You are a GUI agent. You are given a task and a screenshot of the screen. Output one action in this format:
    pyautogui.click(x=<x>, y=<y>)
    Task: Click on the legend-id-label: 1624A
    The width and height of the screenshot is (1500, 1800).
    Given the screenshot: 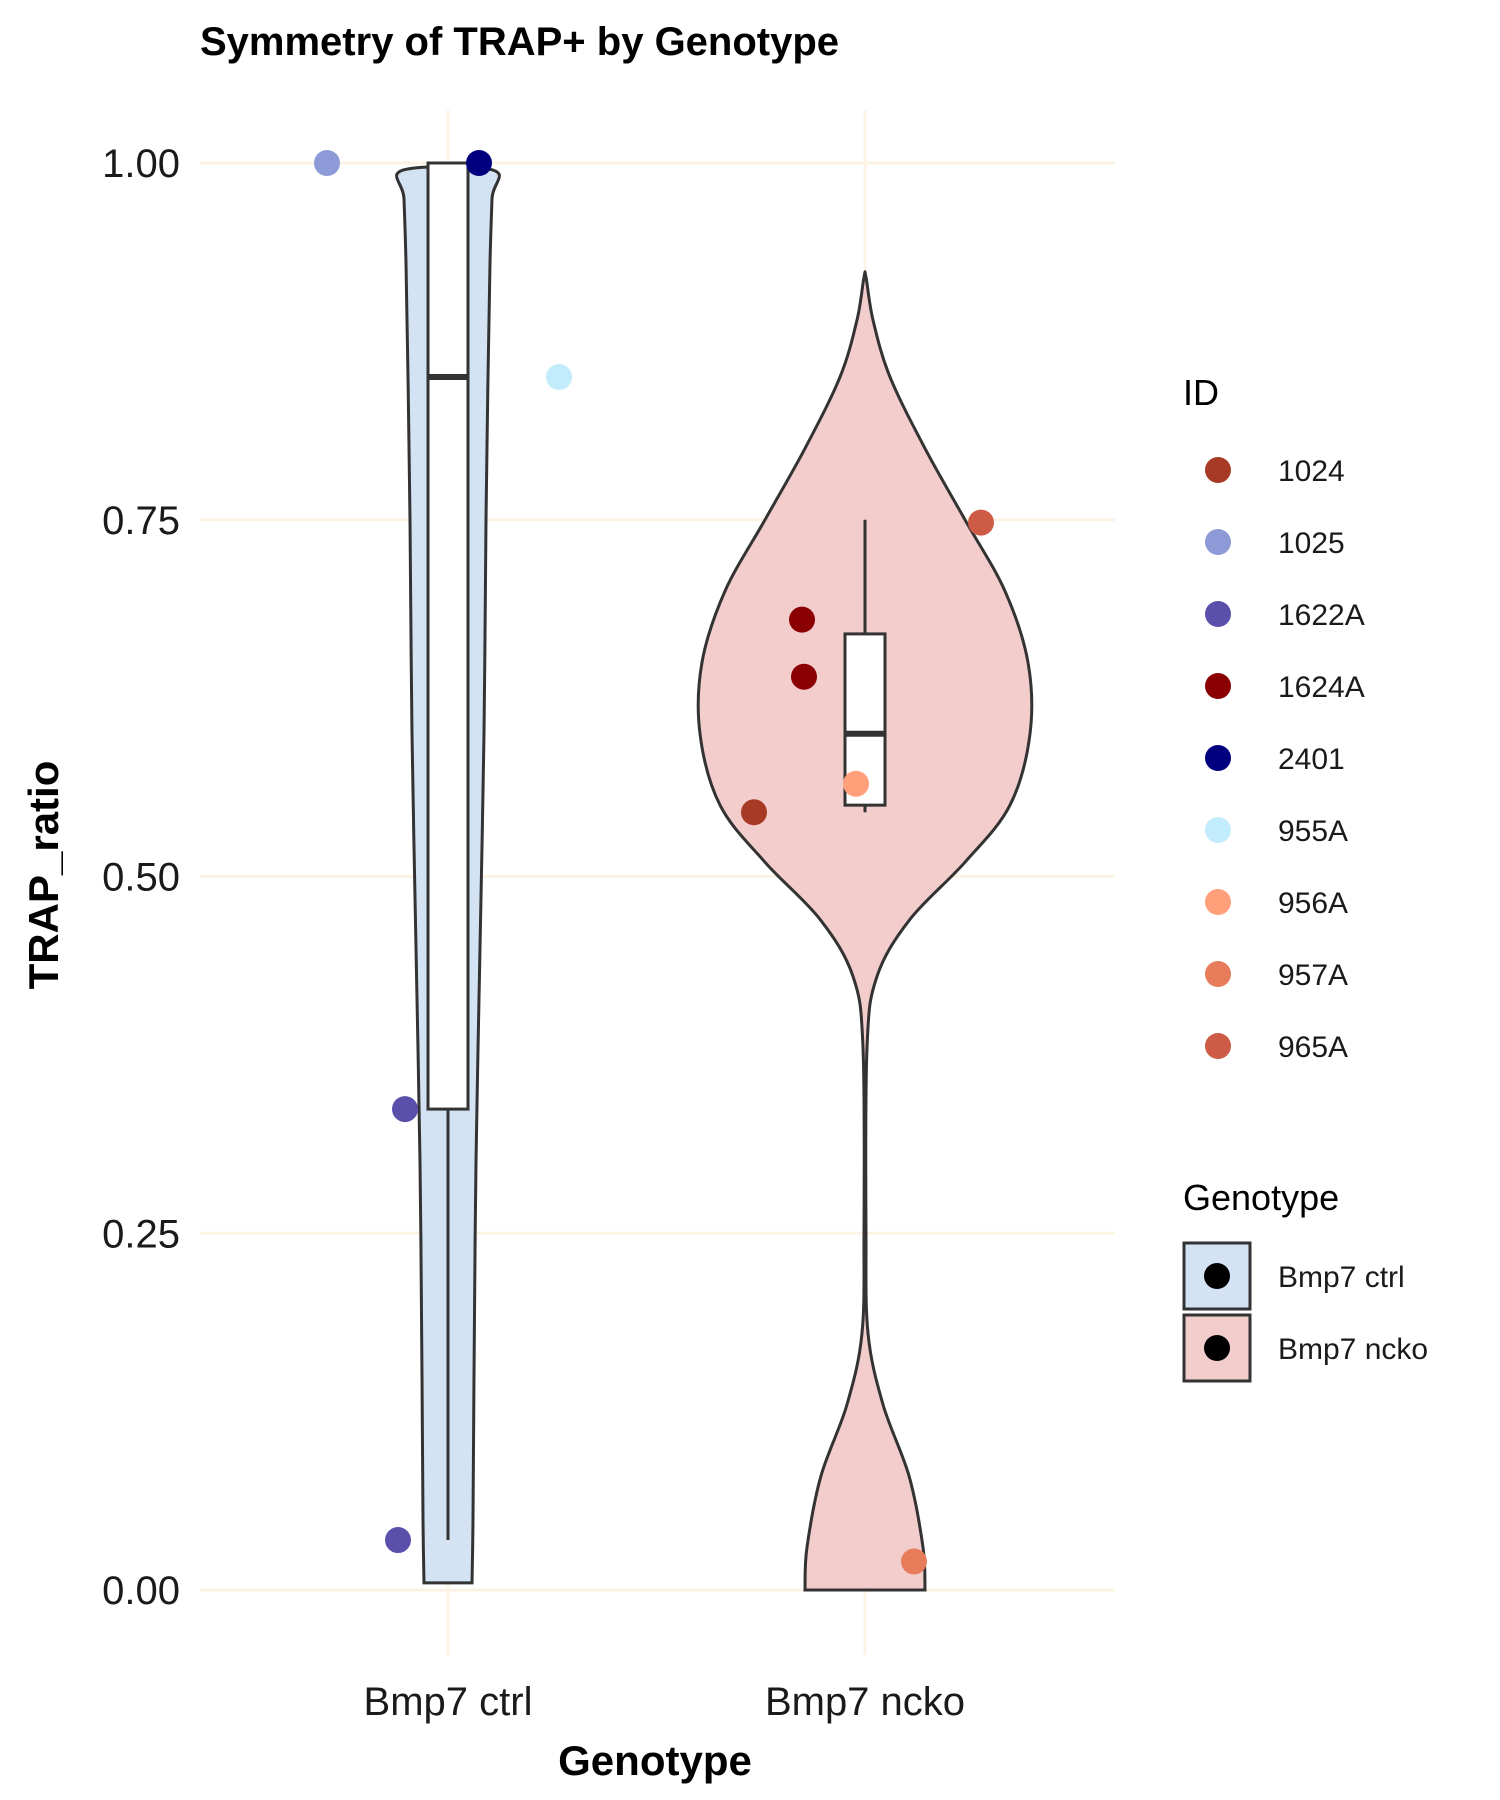 What is the action you would take?
    pyautogui.click(x=1321, y=687)
    